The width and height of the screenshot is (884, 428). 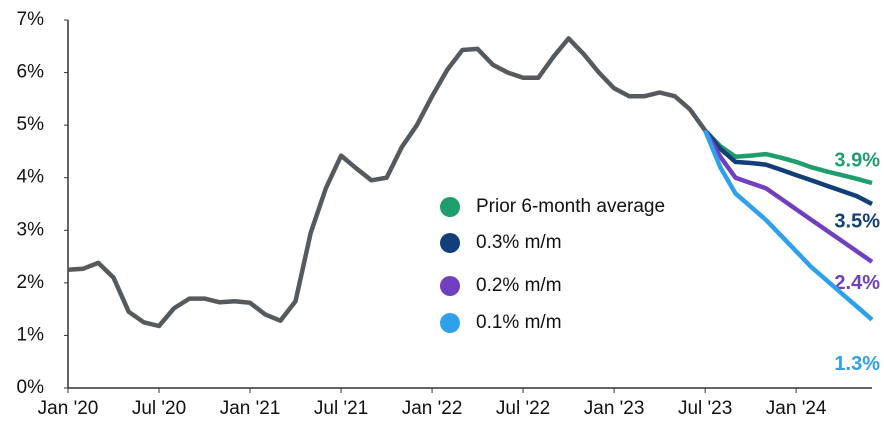 What do you see at coordinates (432, 408) in the screenshot?
I see `x-tick-label: Jan '22` at bounding box center [432, 408].